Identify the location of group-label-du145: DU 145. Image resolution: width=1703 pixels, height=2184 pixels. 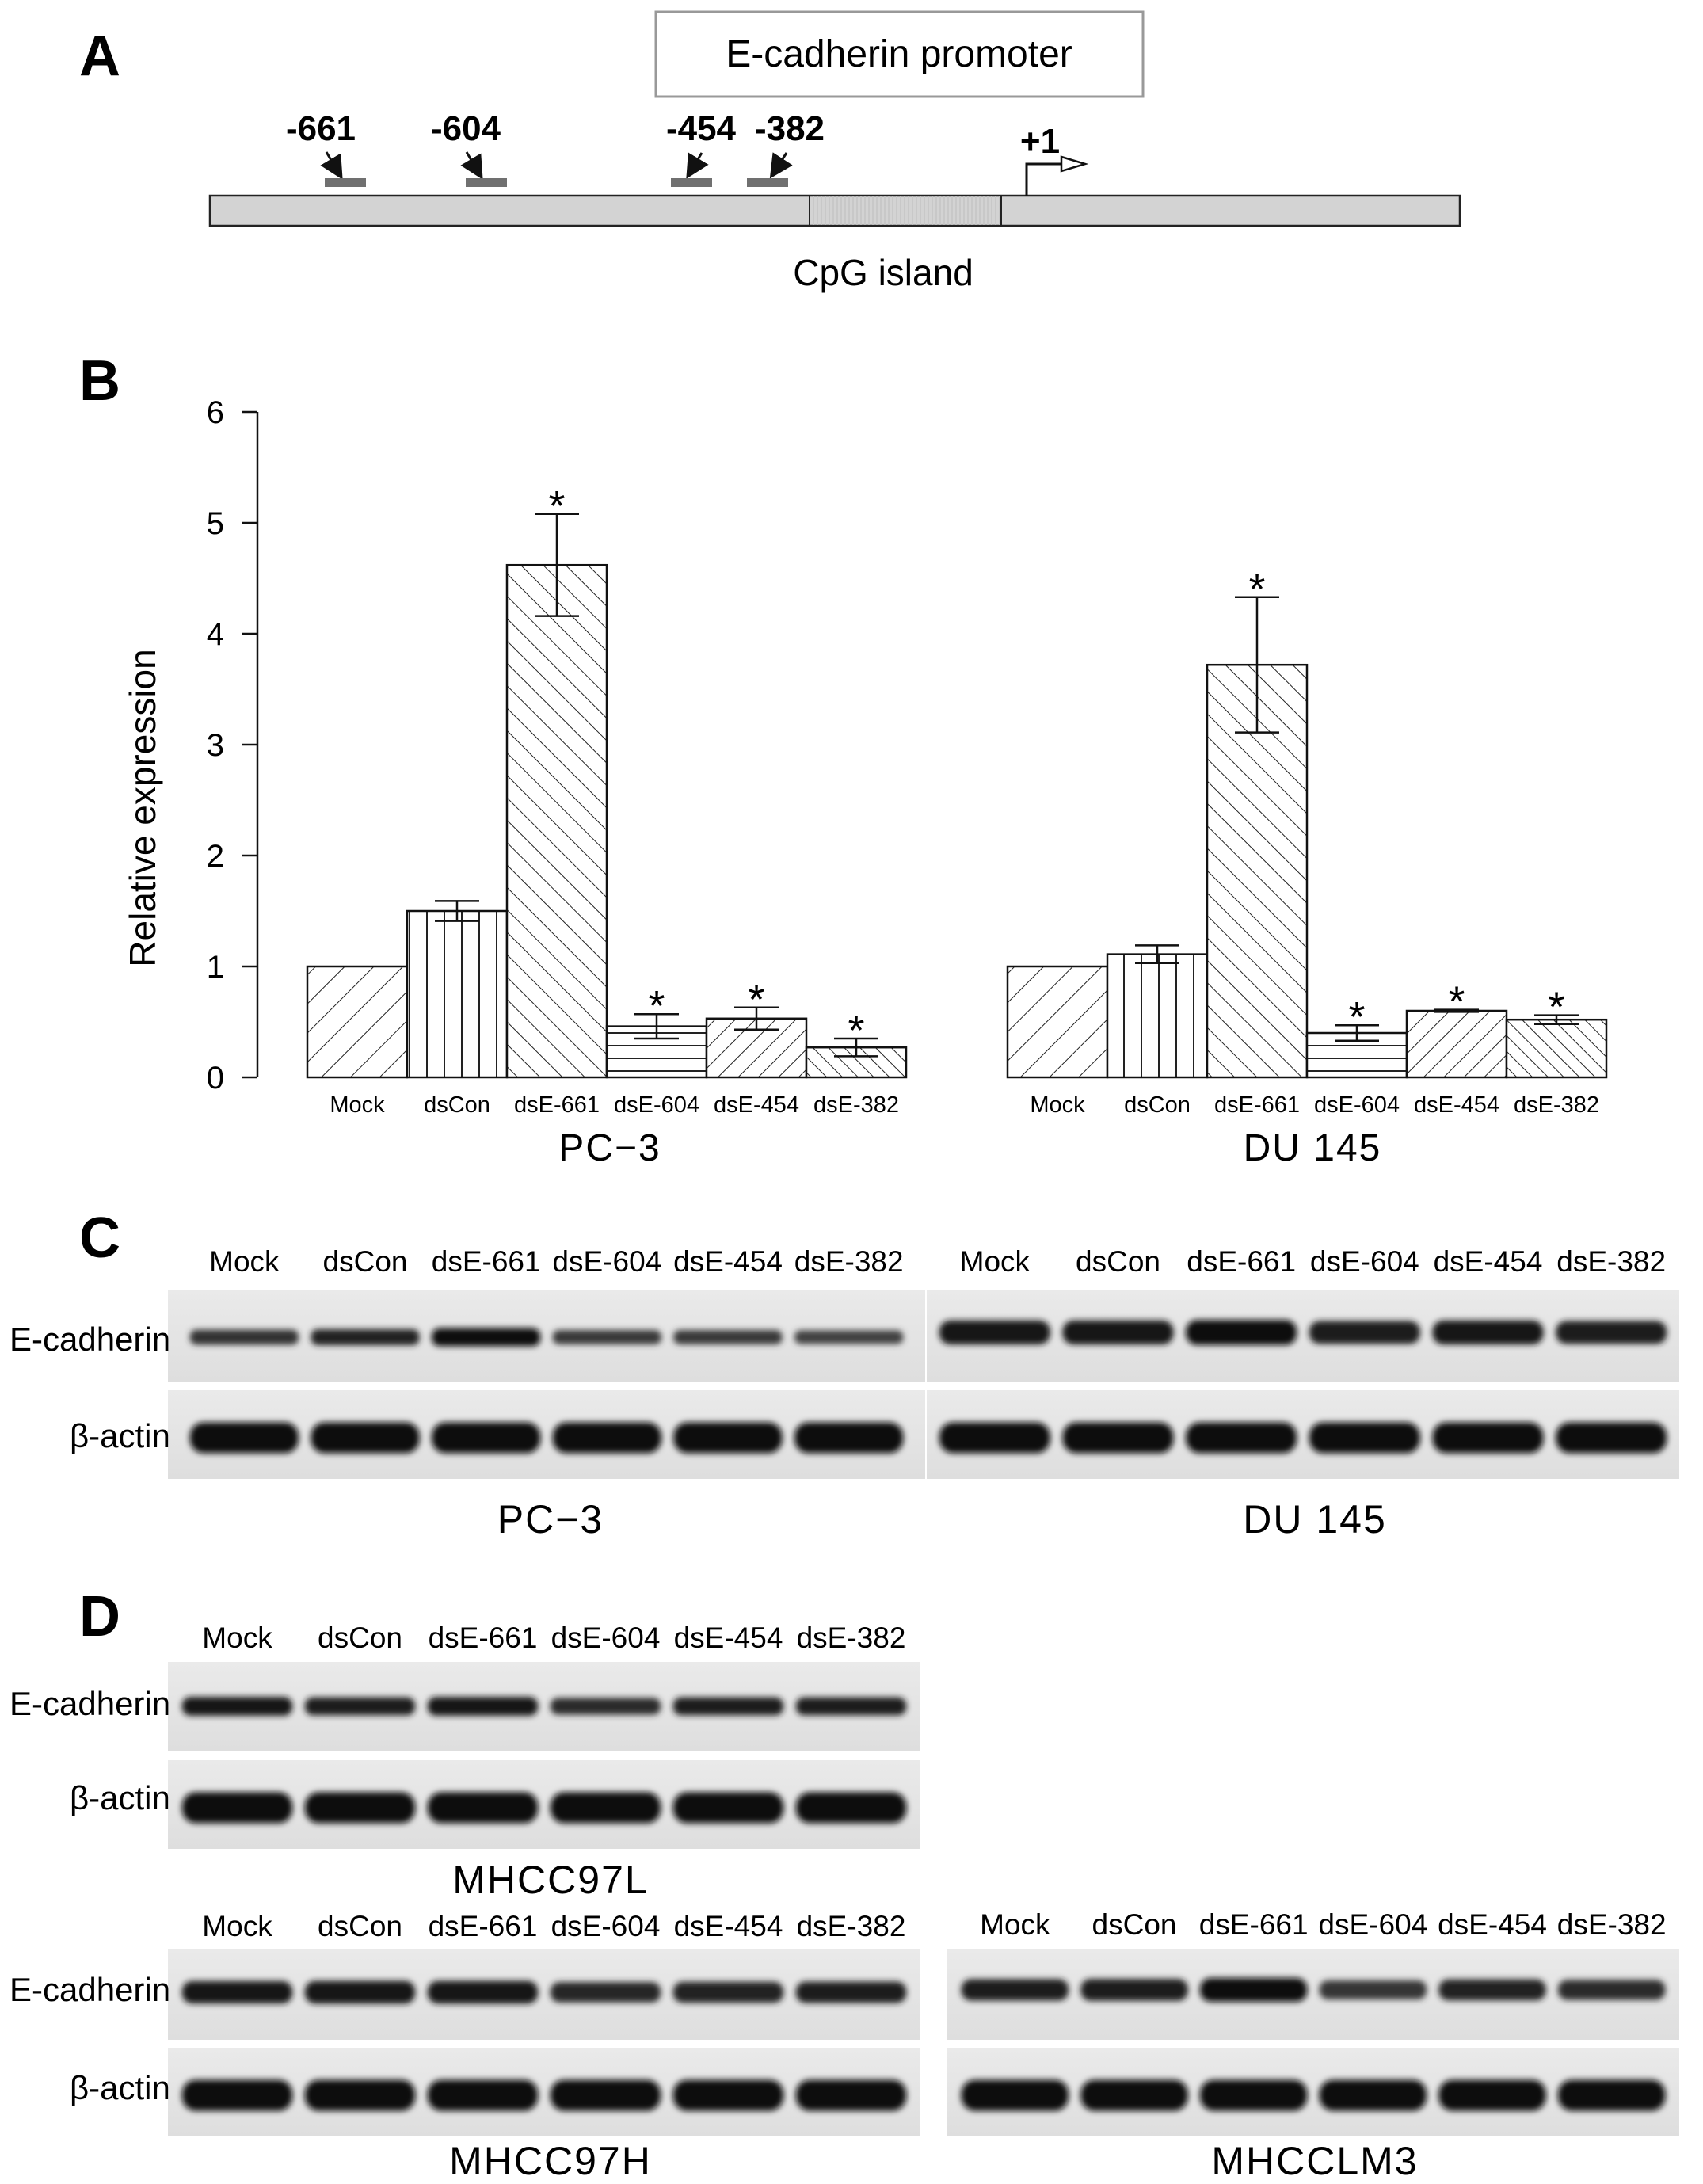
(1313, 1148).